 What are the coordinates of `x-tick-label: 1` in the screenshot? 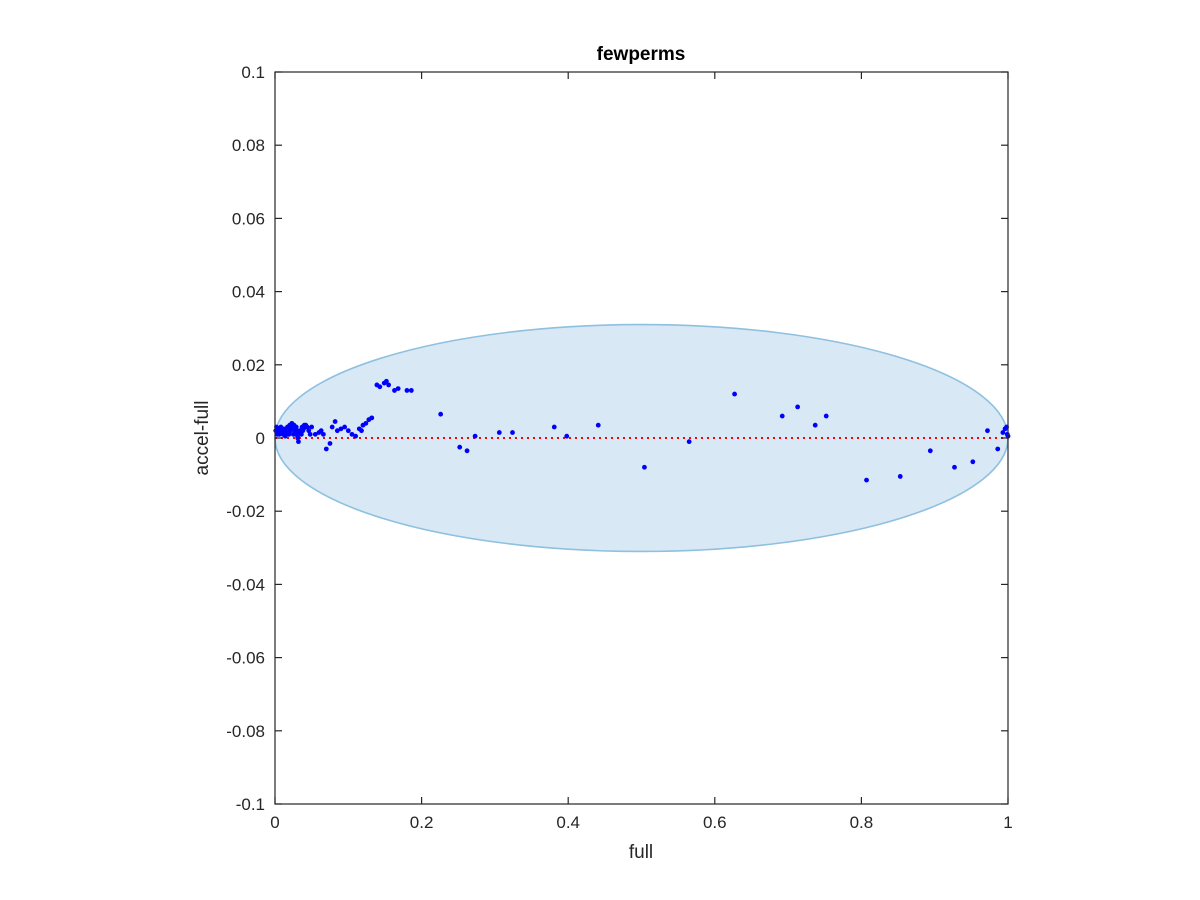 It's located at (1007, 822).